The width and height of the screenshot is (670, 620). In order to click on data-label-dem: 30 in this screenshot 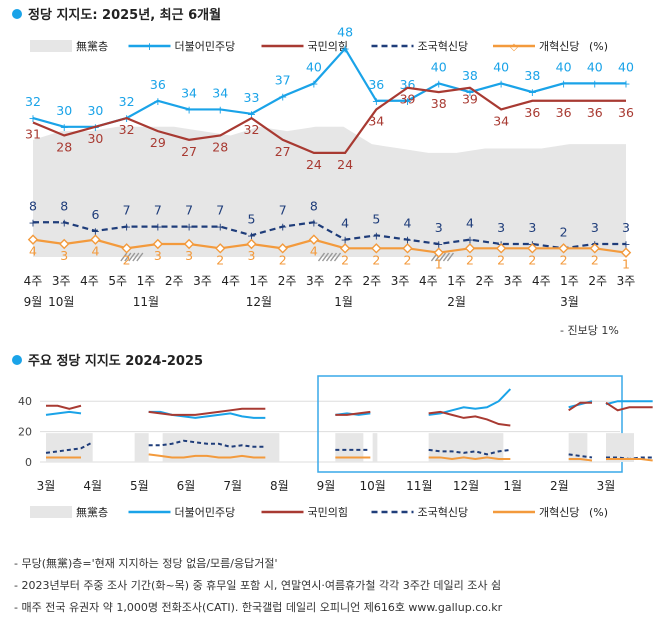, I will do `click(95, 110)`.